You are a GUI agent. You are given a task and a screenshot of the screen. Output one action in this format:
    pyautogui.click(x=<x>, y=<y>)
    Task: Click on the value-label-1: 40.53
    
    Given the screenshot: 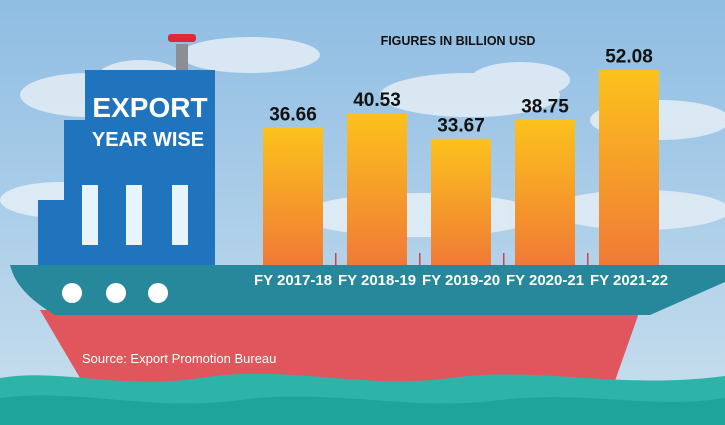 What is the action you would take?
    pyautogui.click(x=377, y=100)
    